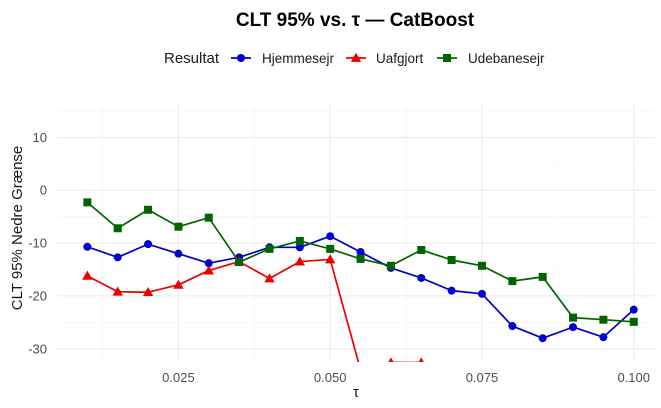 The height and width of the screenshot is (408, 661). Describe the element at coordinates (192, 58) in the screenshot. I see `legend-title: Resultat` at that location.